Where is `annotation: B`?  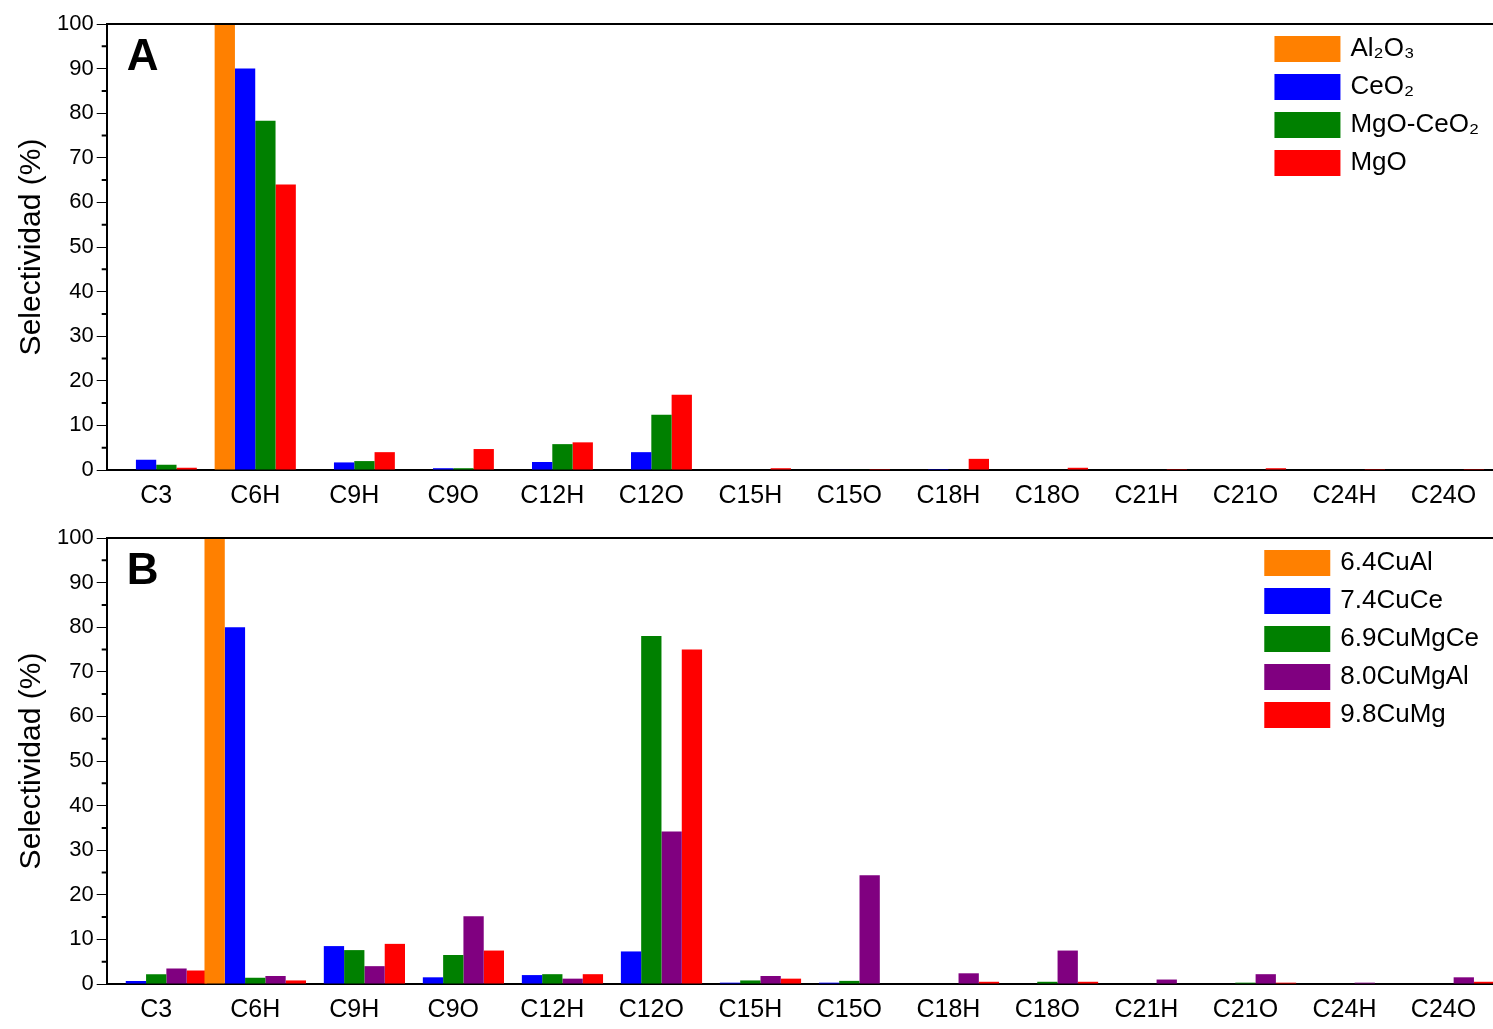
annotation: B is located at coordinates (142, 569).